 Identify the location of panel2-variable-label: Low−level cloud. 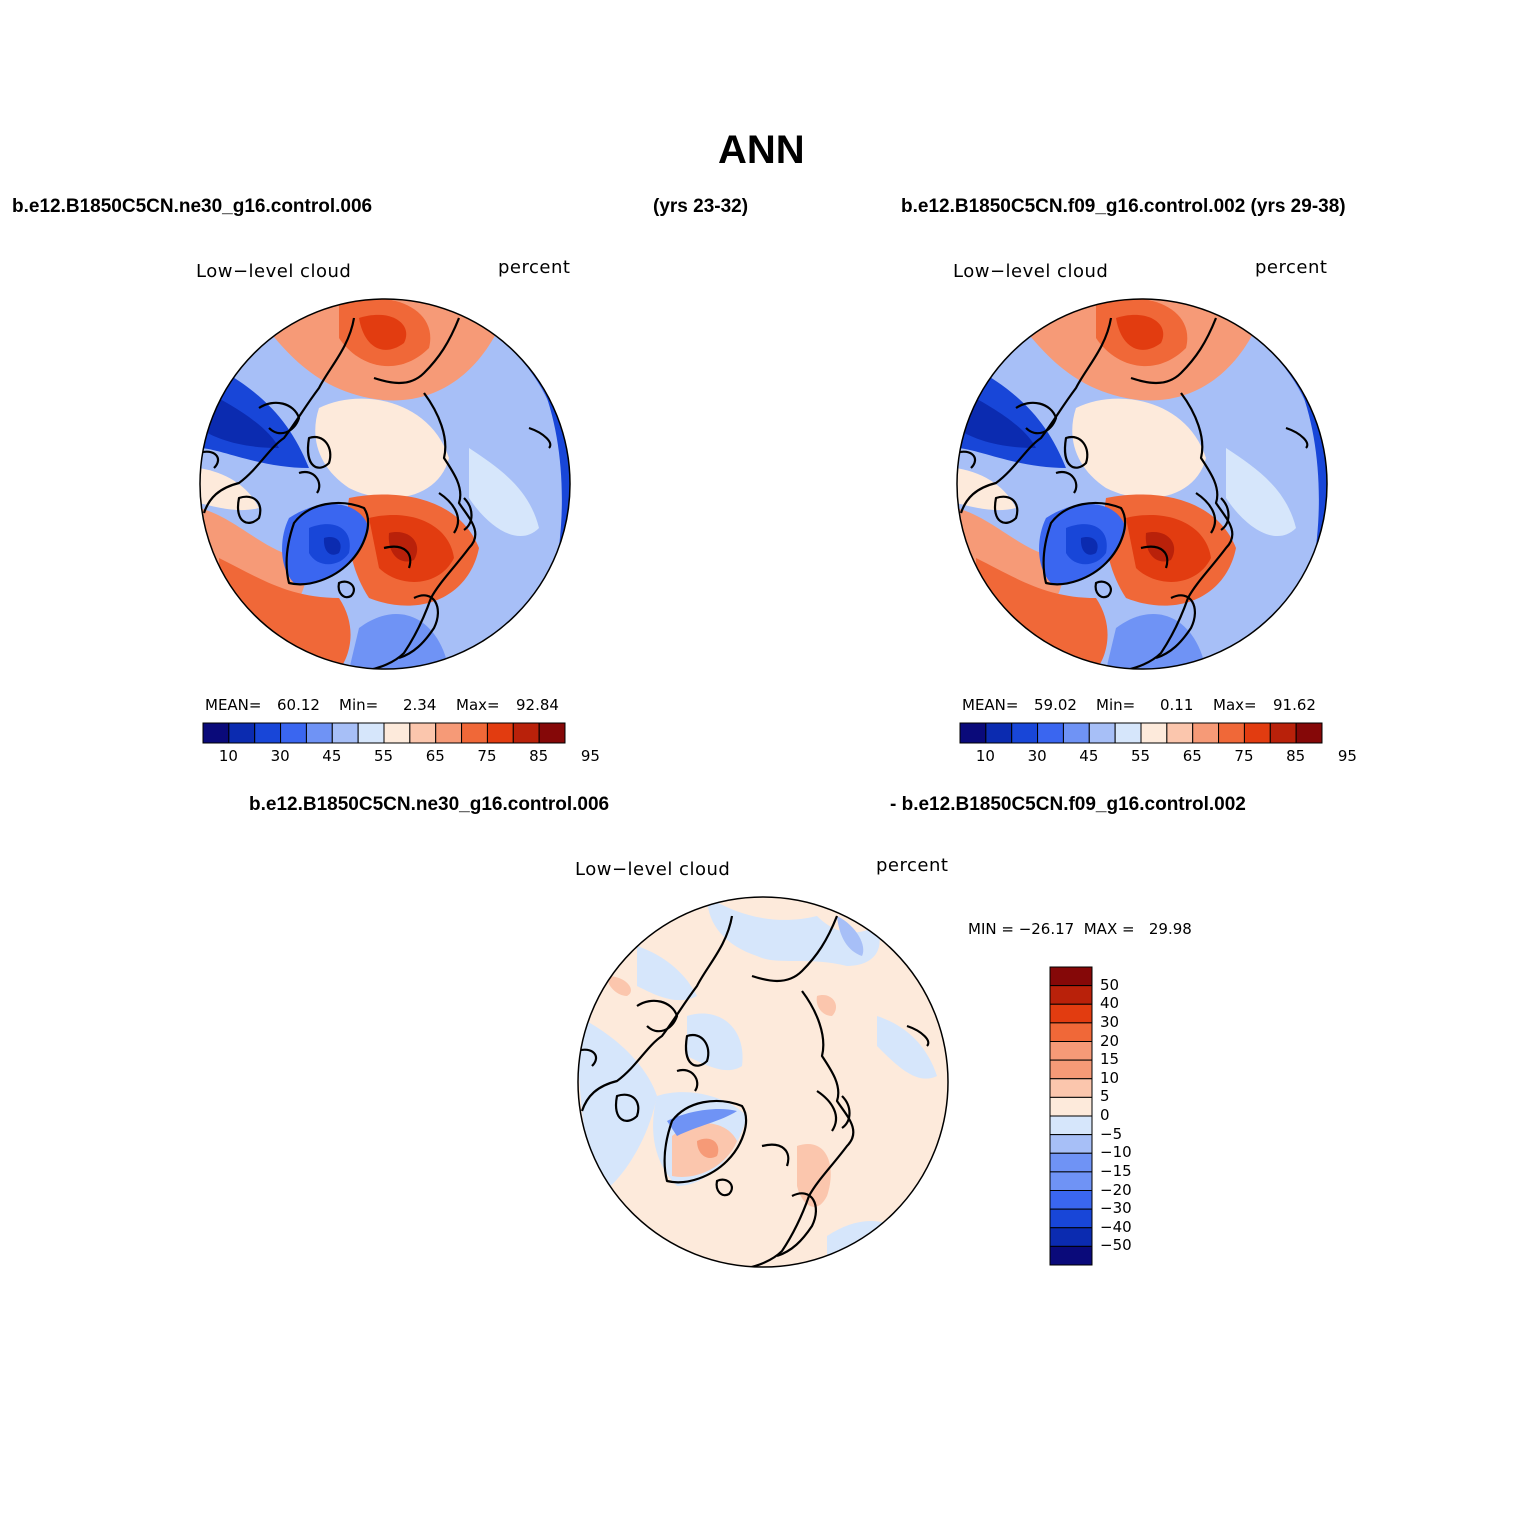
(1031, 271).